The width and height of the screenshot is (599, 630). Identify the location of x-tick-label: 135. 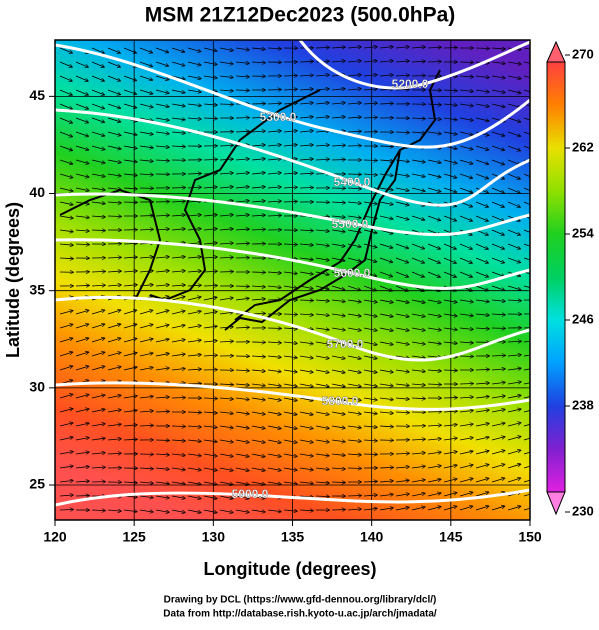
(293, 537).